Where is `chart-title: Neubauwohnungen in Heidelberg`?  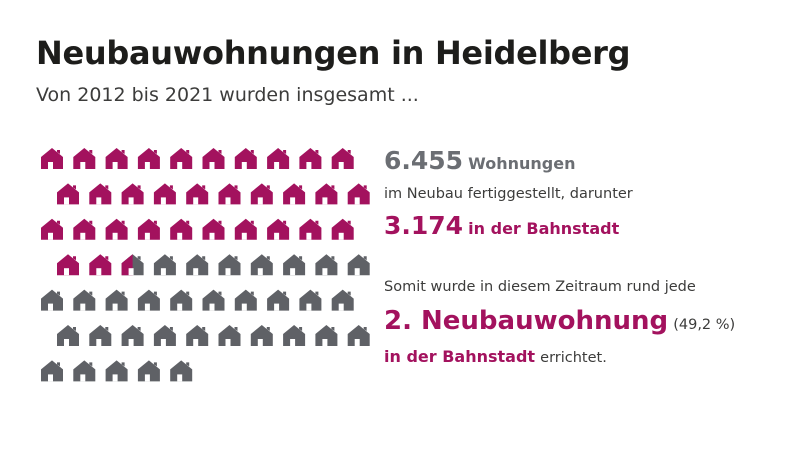
chart-title: Neubauwohnungen in Heidelberg is located at coordinates (333, 53).